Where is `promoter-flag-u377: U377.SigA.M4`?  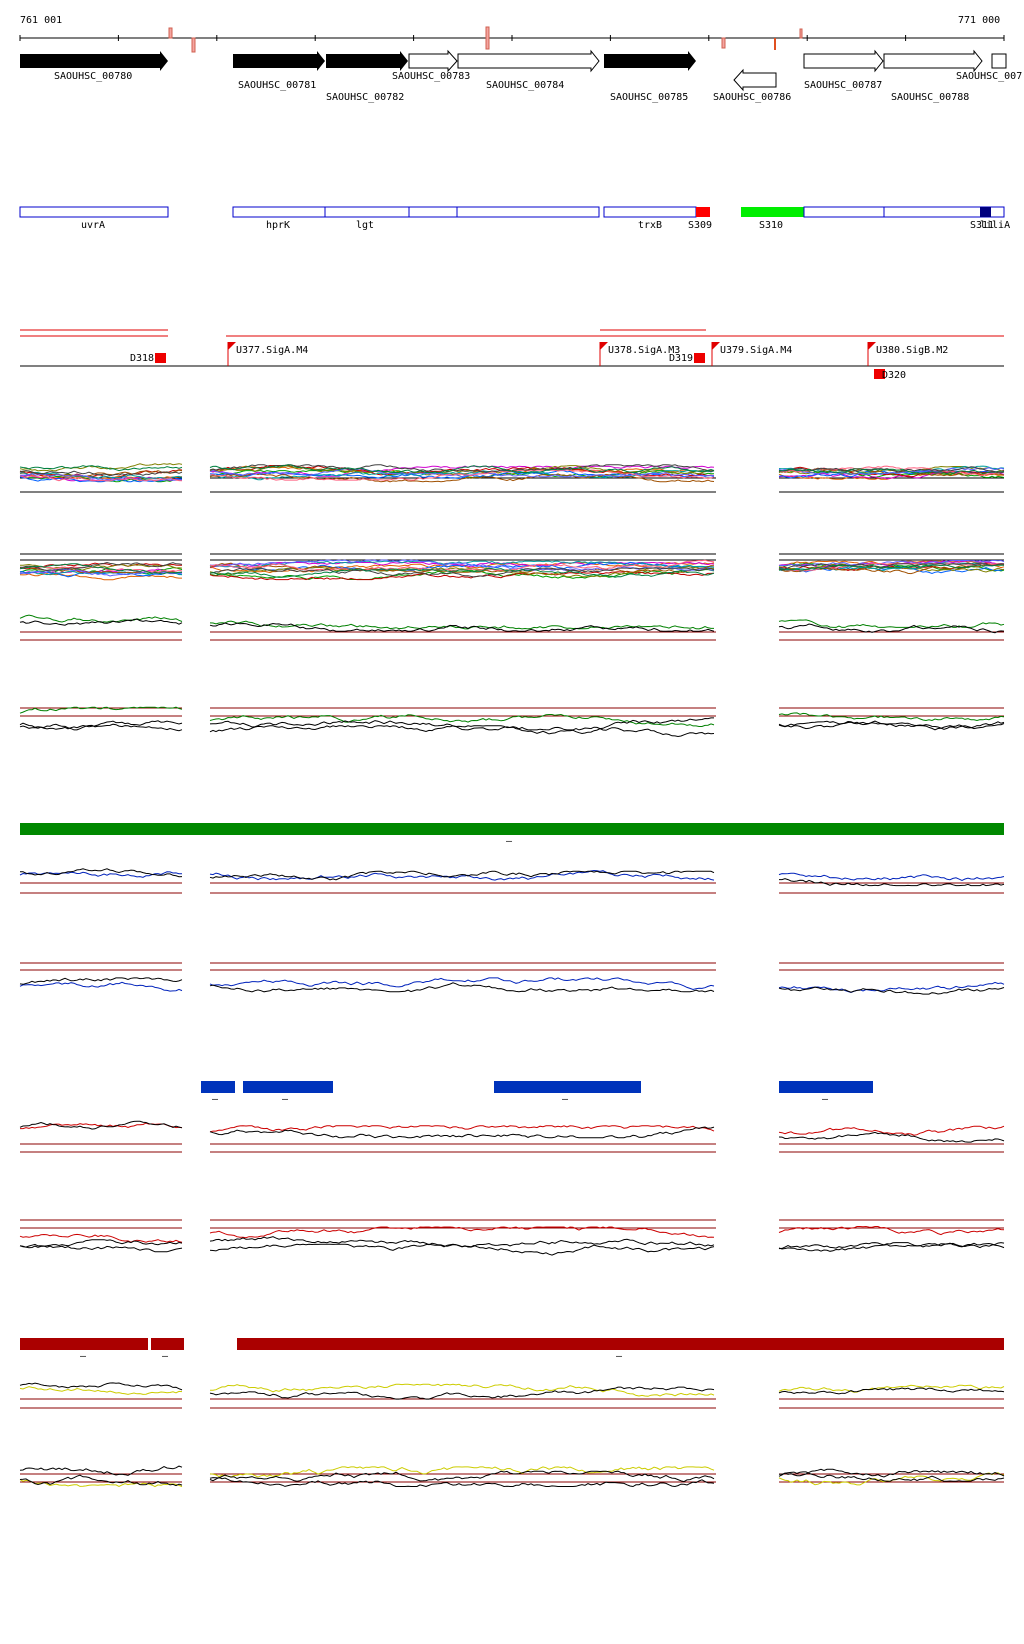
promoter-flag-u377: U377.SigA.M4 is located at coordinates (267, 354).